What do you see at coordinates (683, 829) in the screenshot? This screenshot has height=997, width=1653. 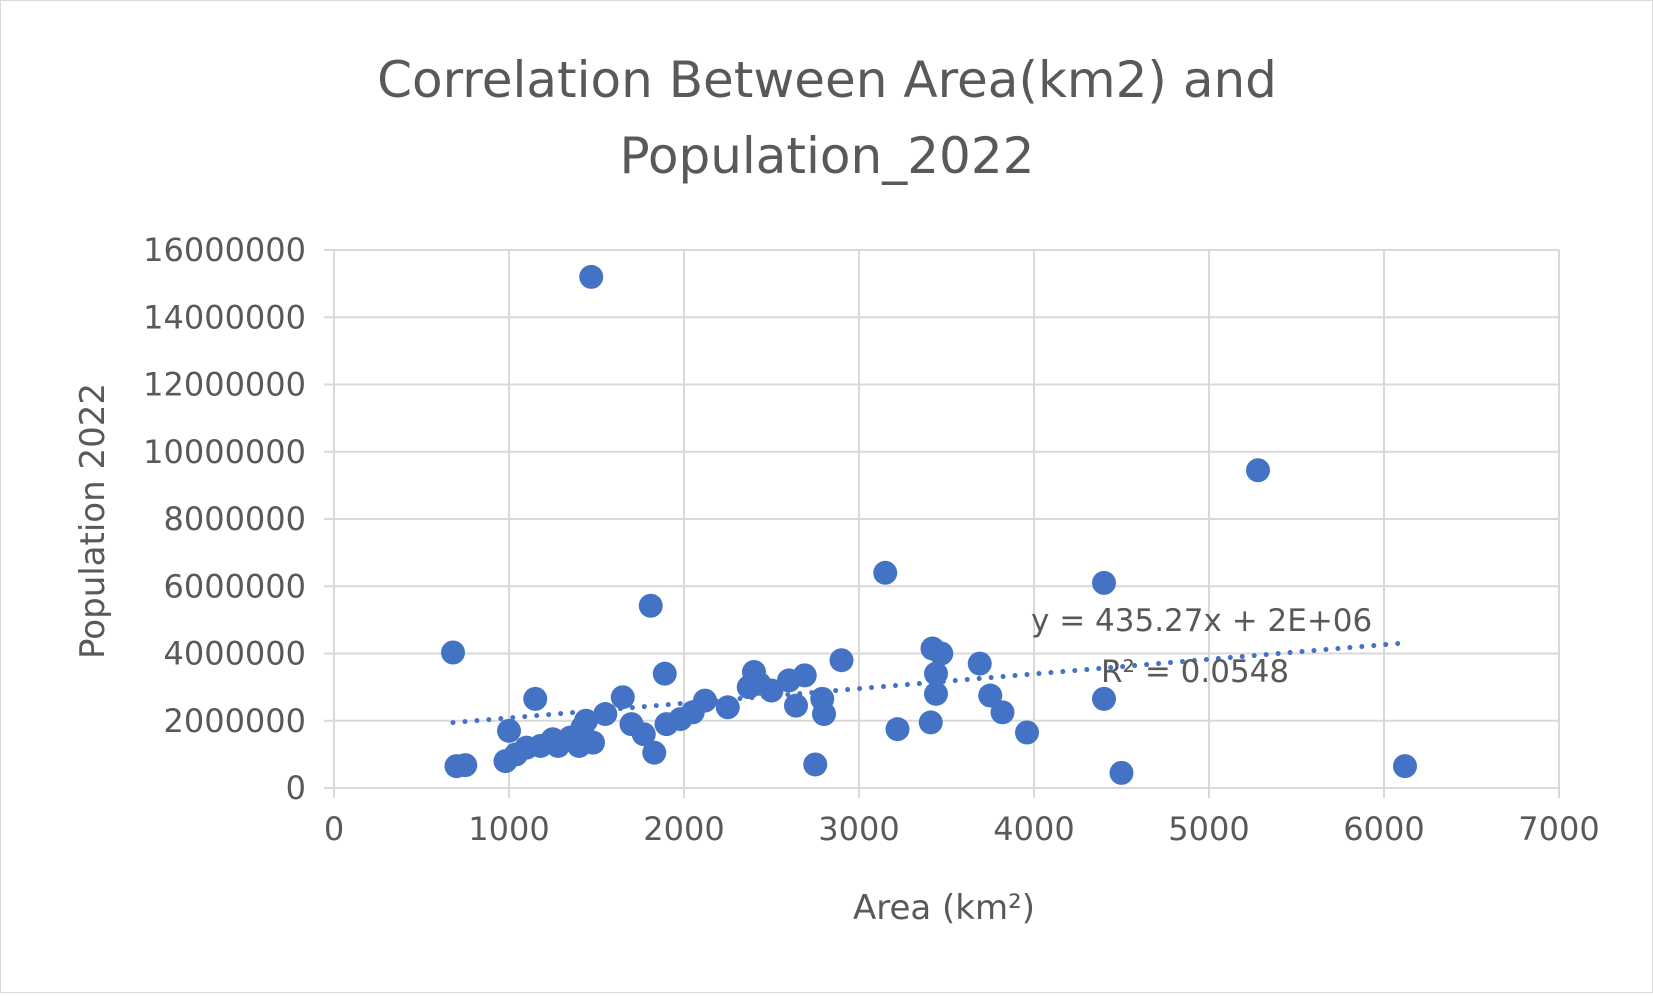 I see `x-tick-label: 2000` at bounding box center [683, 829].